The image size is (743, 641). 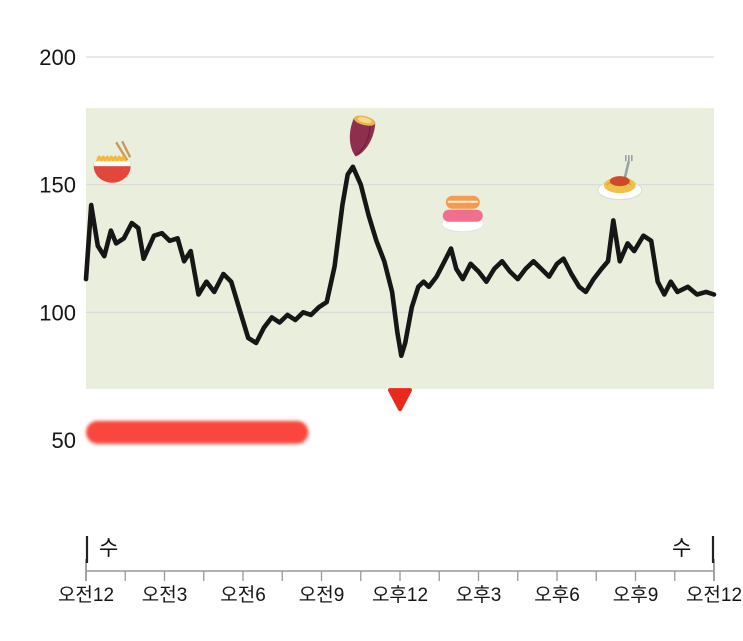 I want to click on y-axis-label: 100, so click(x=57, y=312).